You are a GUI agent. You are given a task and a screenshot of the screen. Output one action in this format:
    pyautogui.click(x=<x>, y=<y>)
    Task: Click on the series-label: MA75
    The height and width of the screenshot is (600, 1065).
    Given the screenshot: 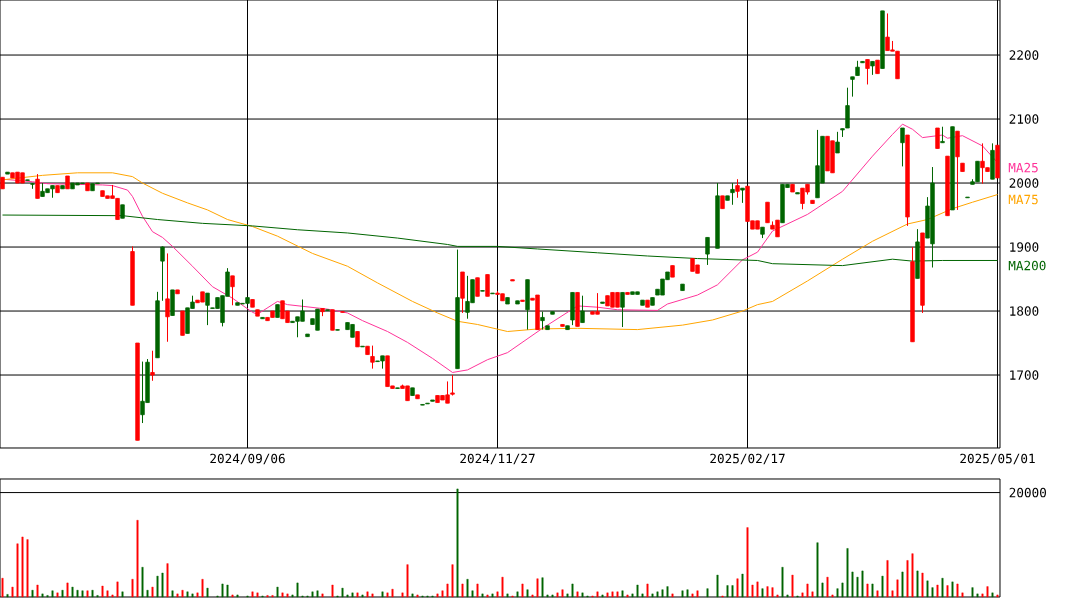 What is the action you would take?
    pyautogui.click(x=1023, y=199)
    